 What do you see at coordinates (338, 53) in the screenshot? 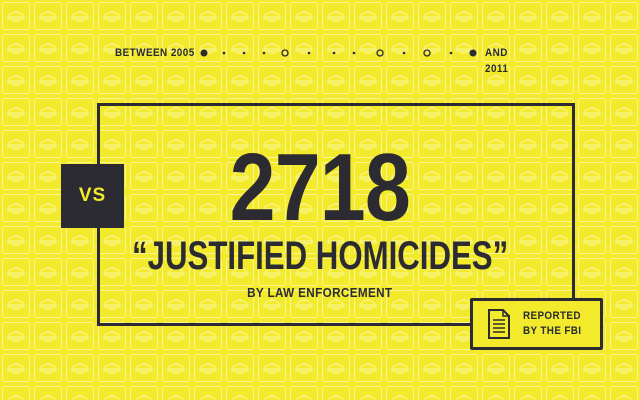
I see `timeline-dots` at bounding box center [338, 53].